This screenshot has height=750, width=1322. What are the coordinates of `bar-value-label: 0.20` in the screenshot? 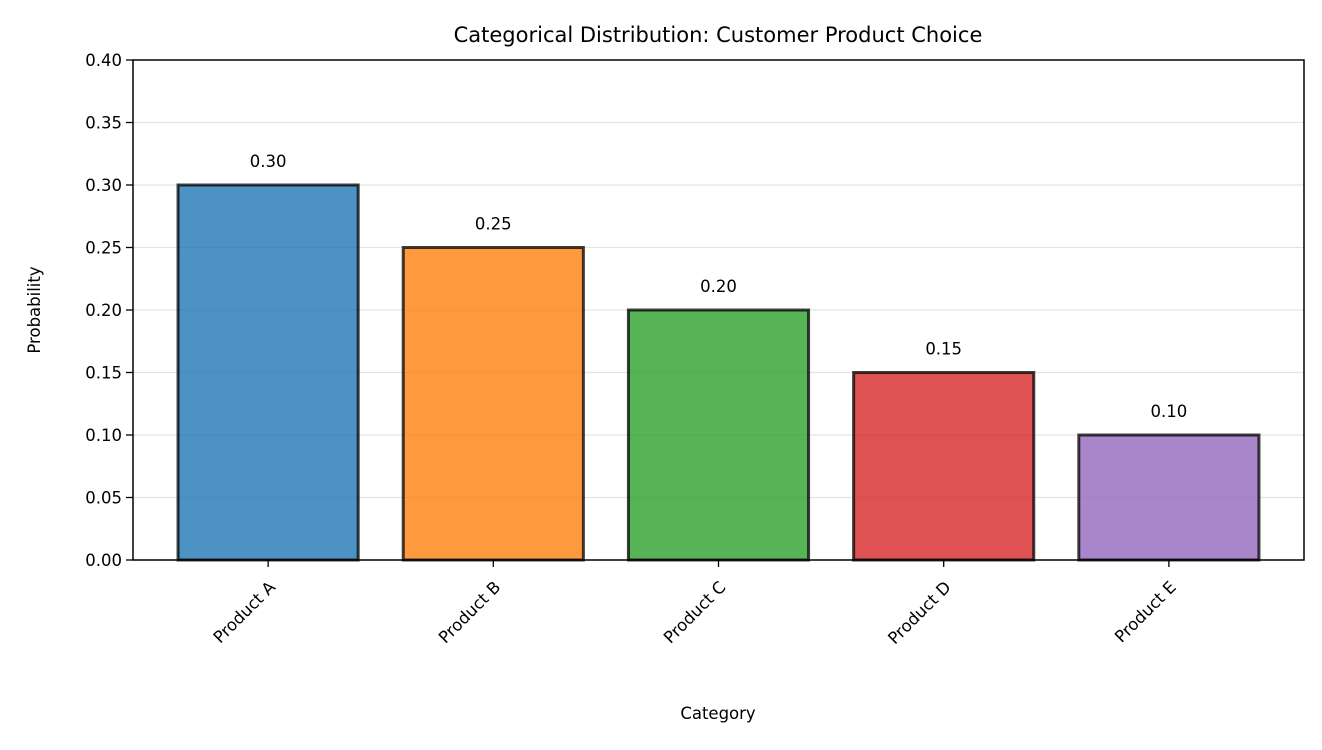 It's located at (718, 286).